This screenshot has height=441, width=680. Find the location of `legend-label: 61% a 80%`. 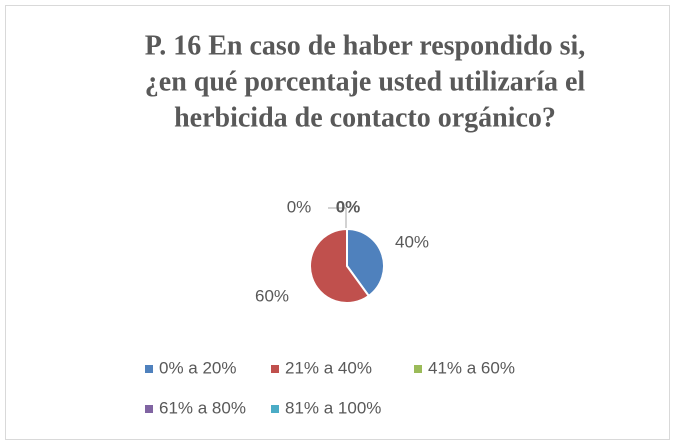

legend-label: 61% a 80% is located at coordinates (202, 407).